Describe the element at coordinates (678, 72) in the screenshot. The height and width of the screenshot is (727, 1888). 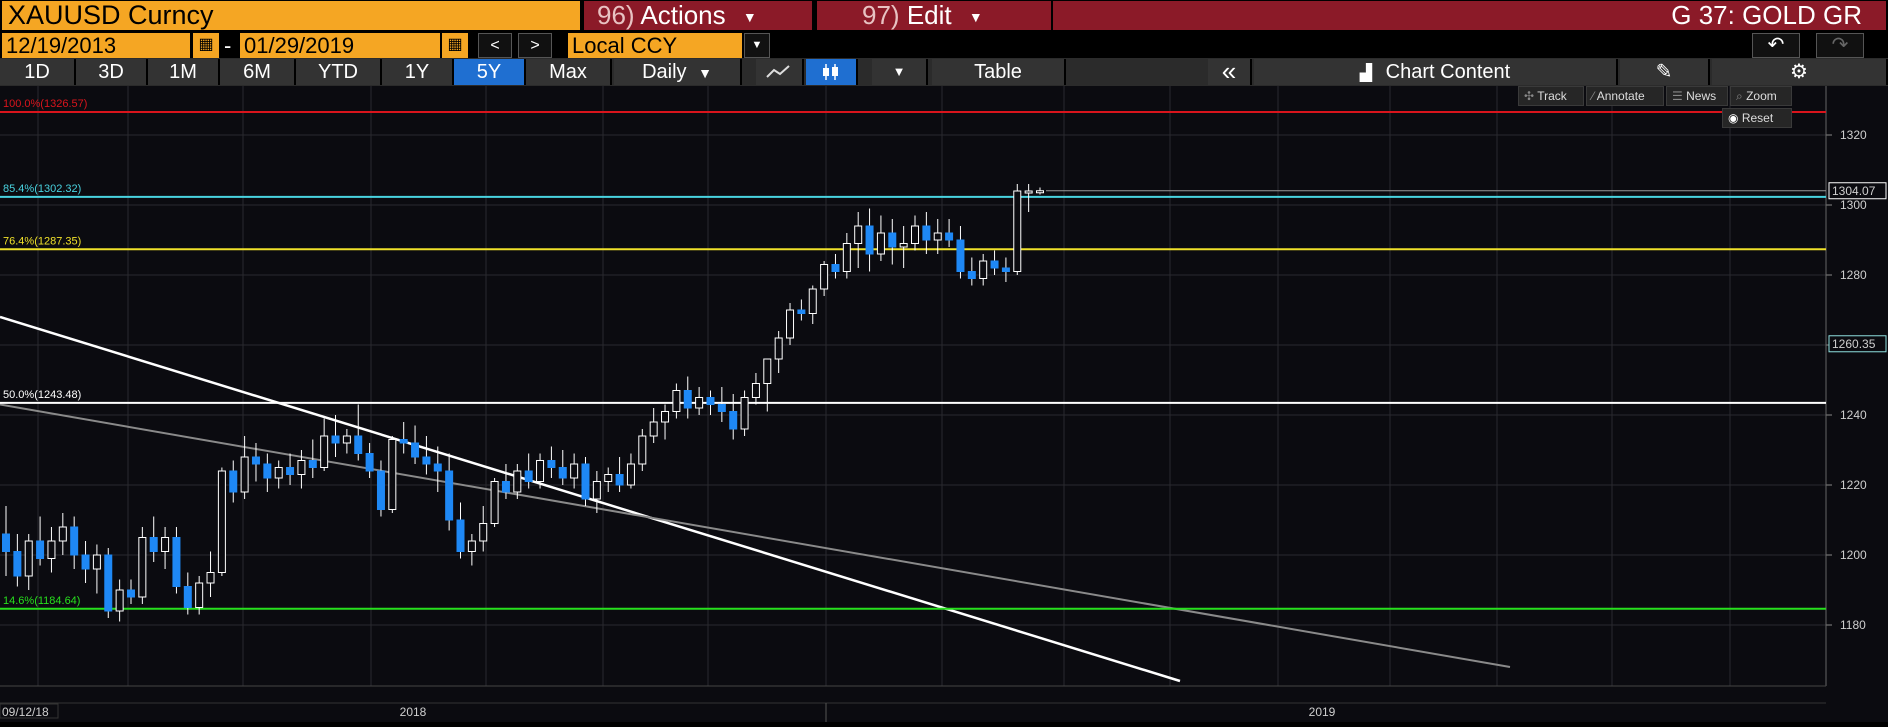
I see `frequency-select: Daily ▼` at that location.